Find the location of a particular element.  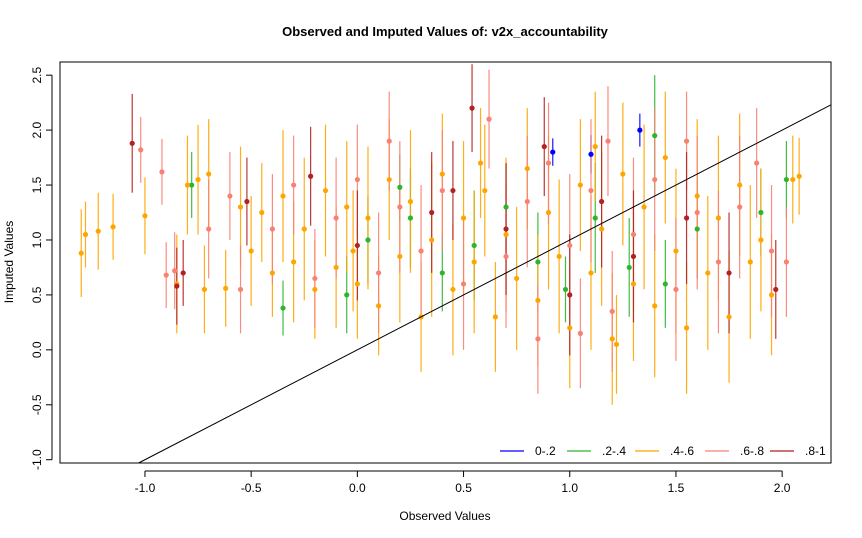

y-tick-label: -0.5 is located at coordinates (37, 404).